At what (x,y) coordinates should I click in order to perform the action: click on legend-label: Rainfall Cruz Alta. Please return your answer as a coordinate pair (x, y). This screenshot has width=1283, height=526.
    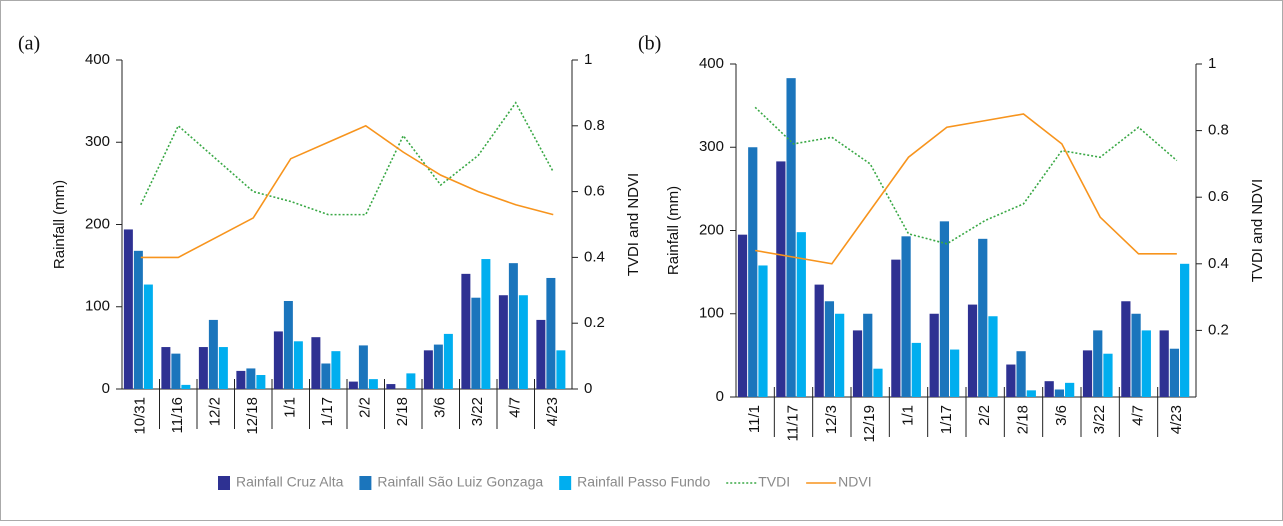
    Looking at the image, I should click on (290, 482).